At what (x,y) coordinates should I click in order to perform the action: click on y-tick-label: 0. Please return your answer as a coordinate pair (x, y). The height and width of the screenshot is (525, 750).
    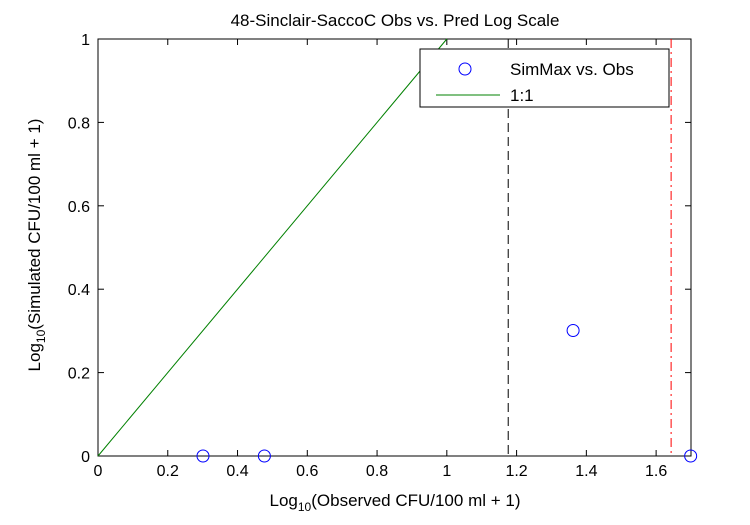
    Looking at the image, I should click on (85, 457).